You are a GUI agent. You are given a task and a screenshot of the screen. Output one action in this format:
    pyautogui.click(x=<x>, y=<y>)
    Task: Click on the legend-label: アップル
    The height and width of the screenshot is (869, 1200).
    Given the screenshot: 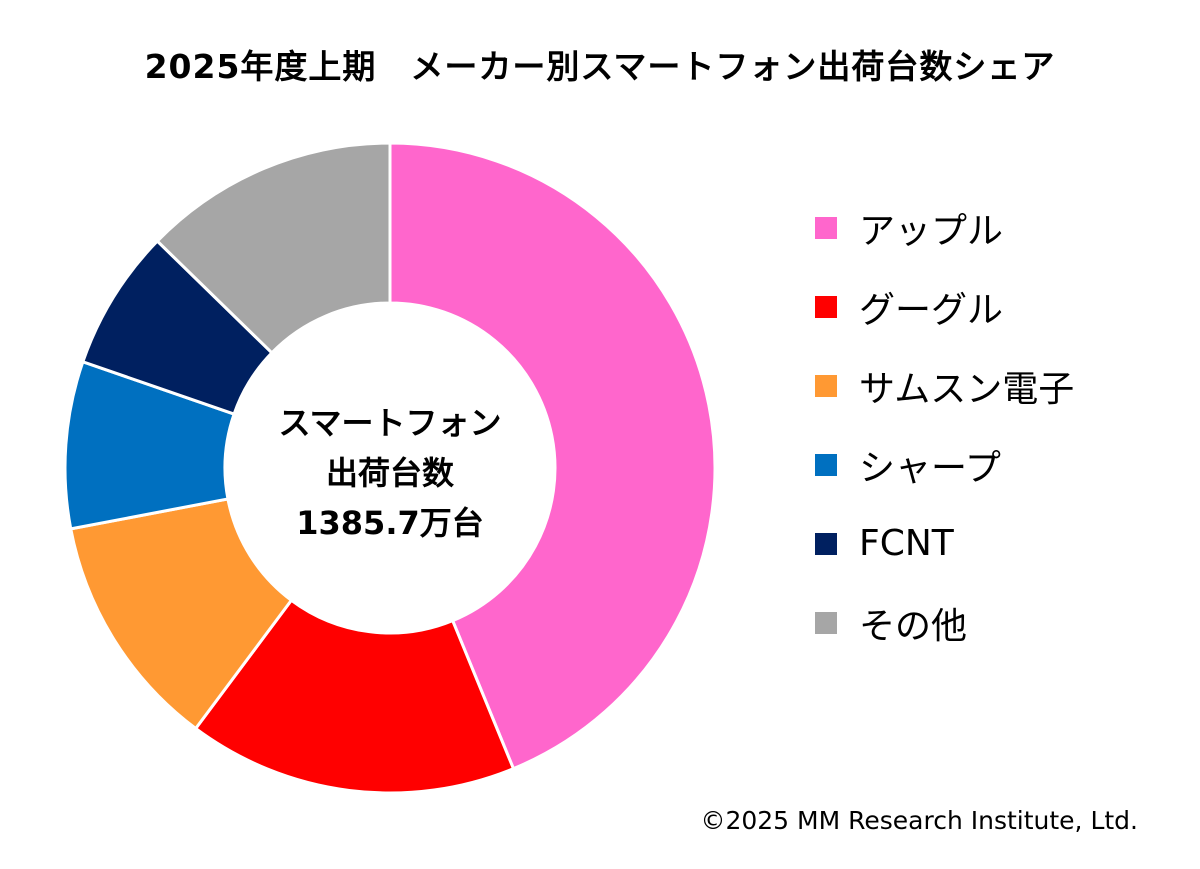 What is the action you would take?
    pyautogui.click(x=931, y=231)
    